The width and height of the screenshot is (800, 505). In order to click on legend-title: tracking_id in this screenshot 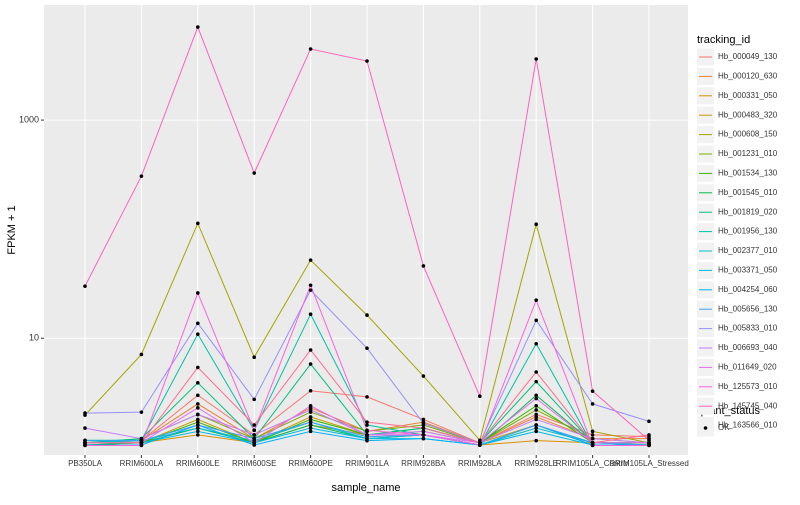, I will do `click(723, 40)`.